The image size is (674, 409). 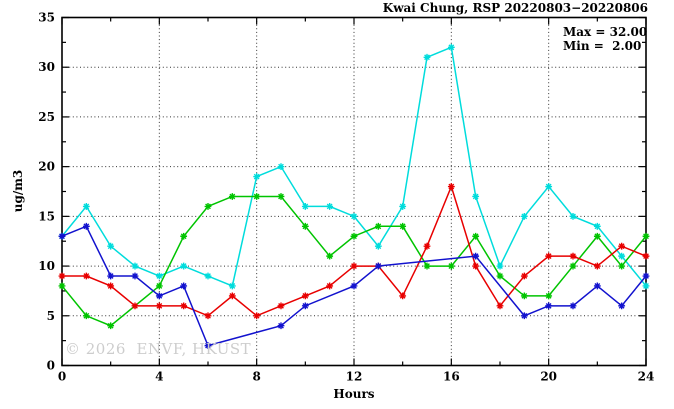 I want to click on y-tick-label: 35, so click(x=46, y=18).